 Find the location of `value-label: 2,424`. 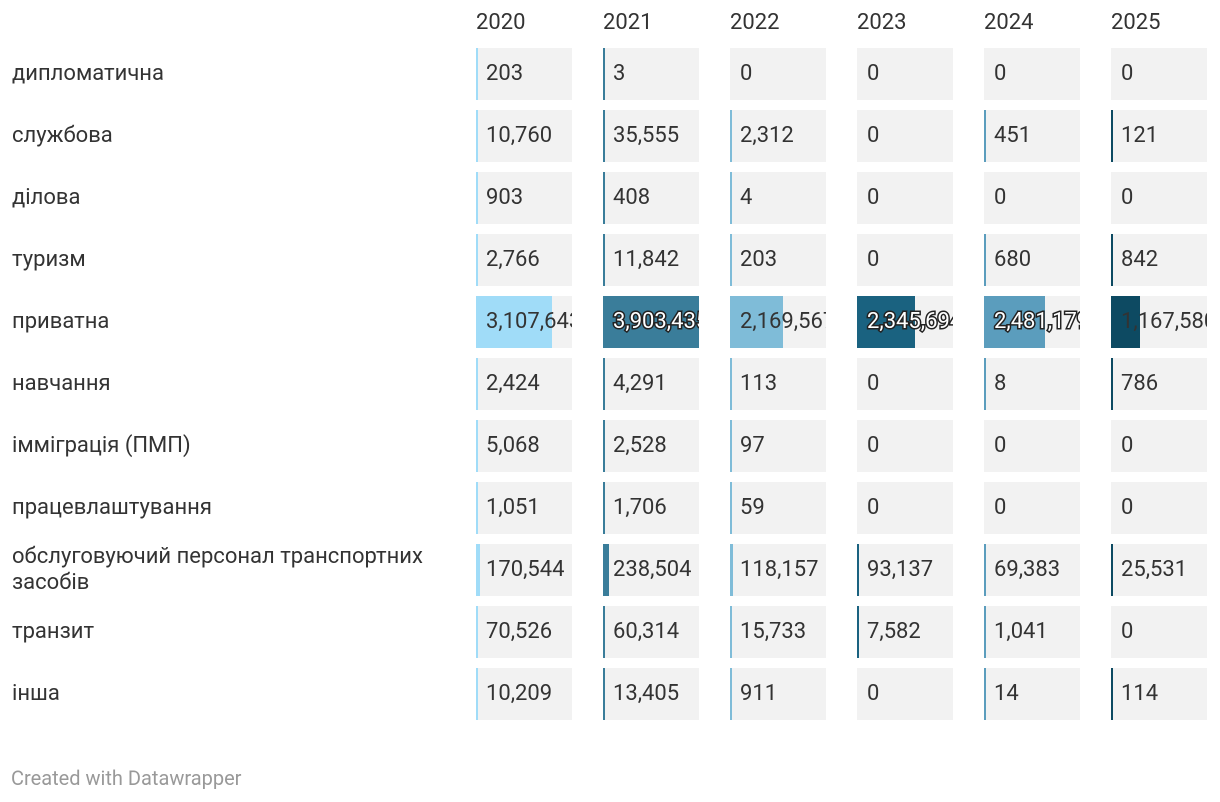

value-label: 2,424 is located at coordinates (513, 383).